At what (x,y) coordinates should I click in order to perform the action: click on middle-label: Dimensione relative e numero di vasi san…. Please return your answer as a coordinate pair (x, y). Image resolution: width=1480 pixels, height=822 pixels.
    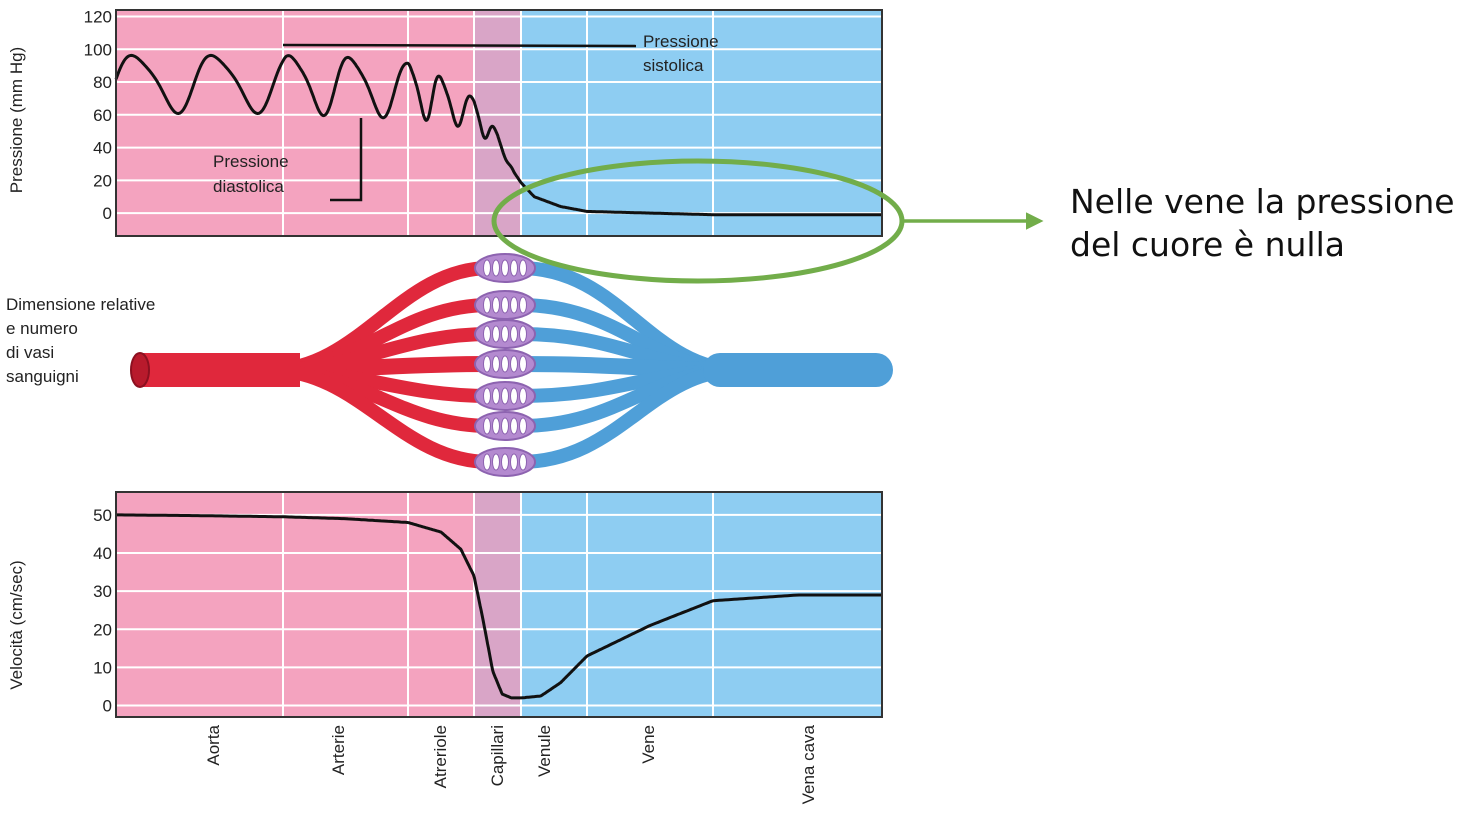
    Looking at the image, I should click on (80, 340).